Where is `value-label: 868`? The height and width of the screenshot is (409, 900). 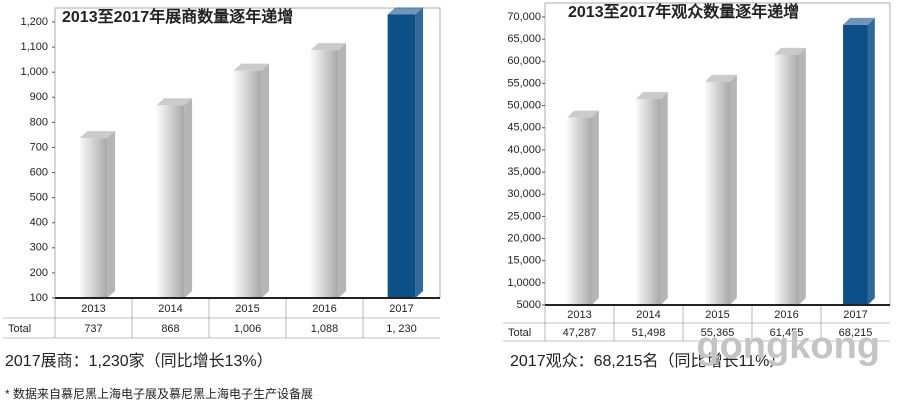
value-label: 868 is located at coordinates (170, 329).